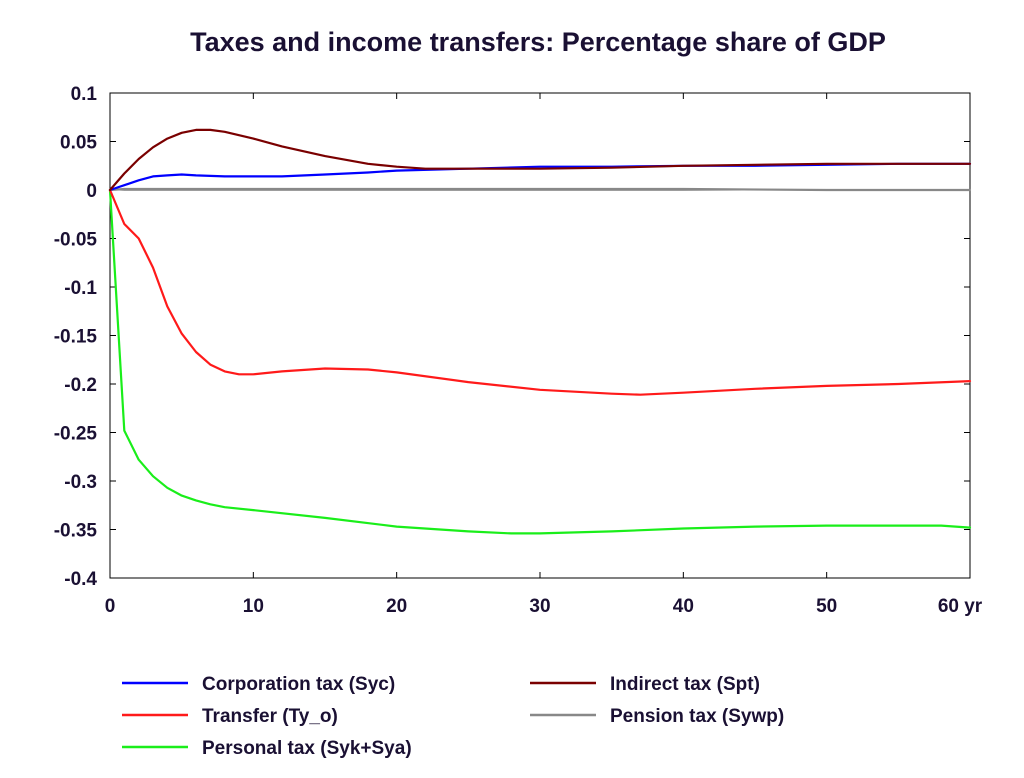 Image resolution: width=1024 pixels, height=778 pixels. Describe the element at coordinates (76, 240) in the screenshot. I see `y-tick-label: -0.05` at that location.